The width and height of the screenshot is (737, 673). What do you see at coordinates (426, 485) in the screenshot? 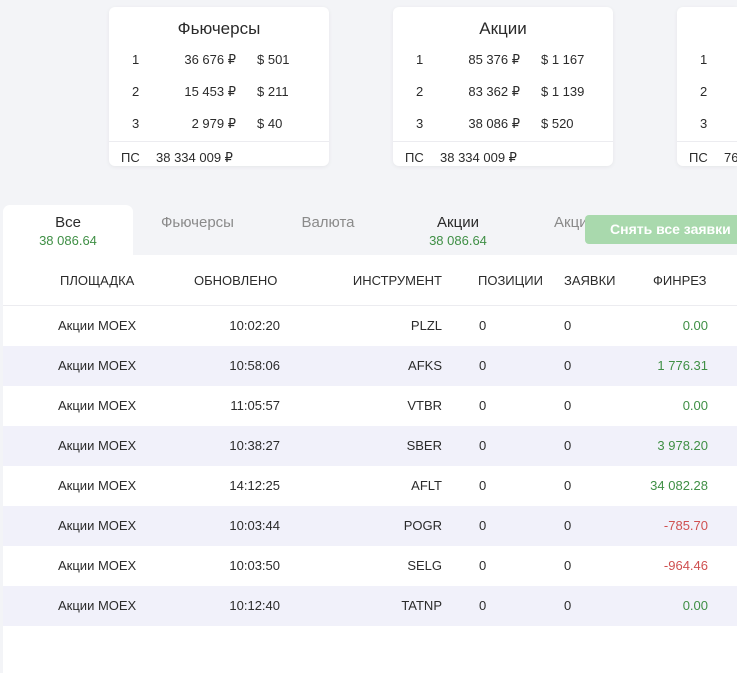
I see `cell-instrument: AFLT` at bounding box center [426, 485].